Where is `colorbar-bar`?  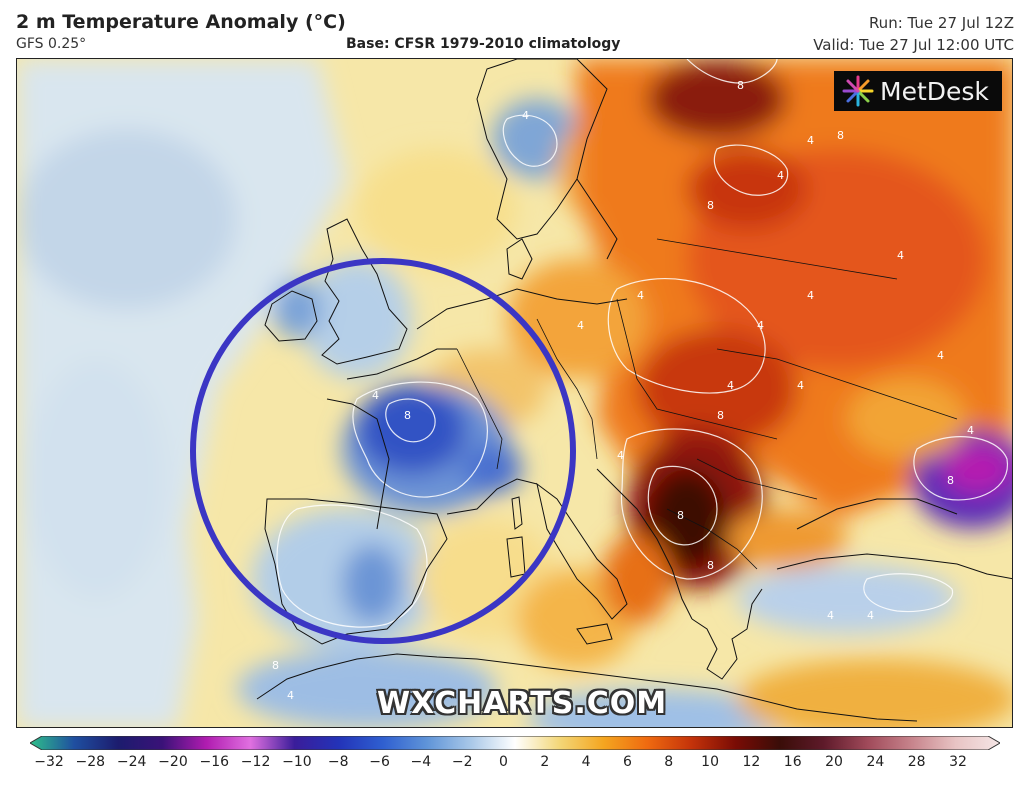
colorbar-bar is located at coordinates (515, 743).